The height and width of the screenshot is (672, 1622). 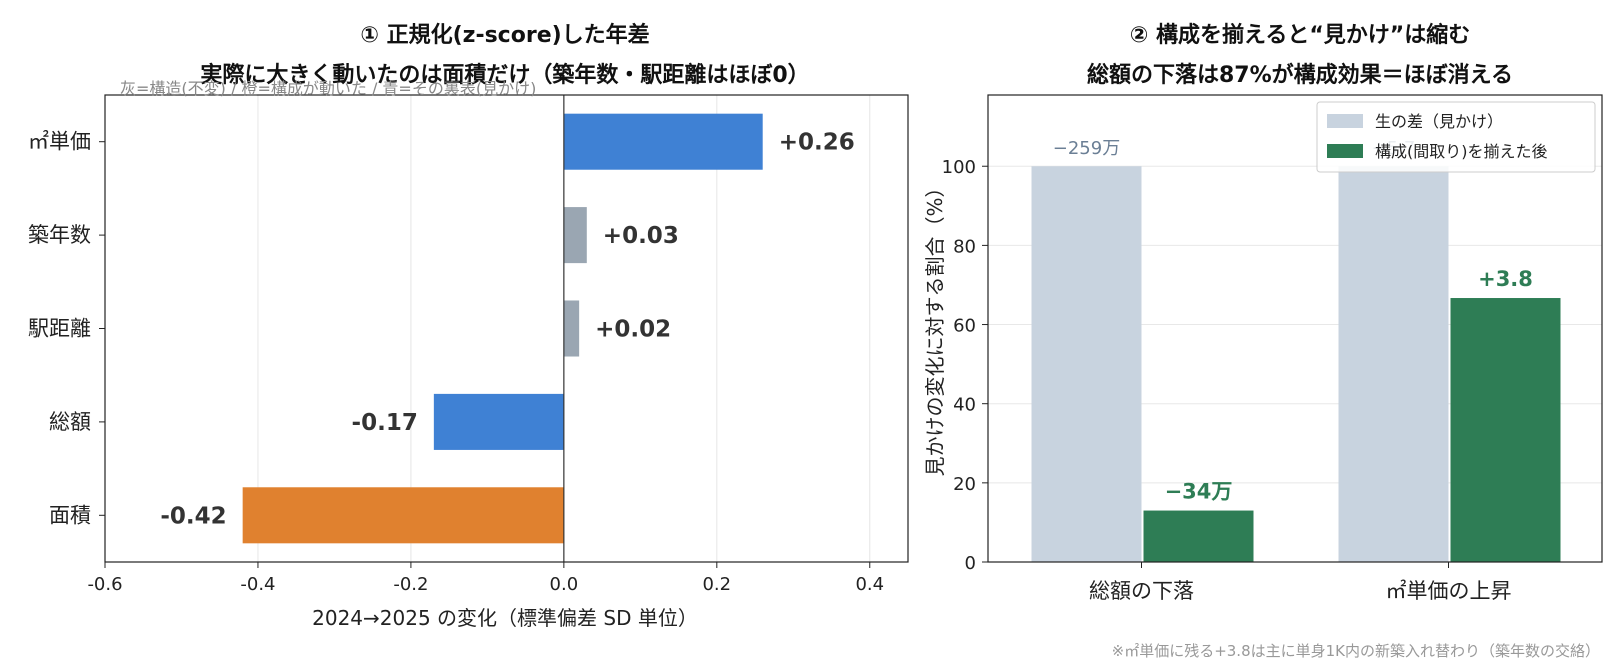 I want to click on y-tick-label: 80, so click(x=964, y=246).